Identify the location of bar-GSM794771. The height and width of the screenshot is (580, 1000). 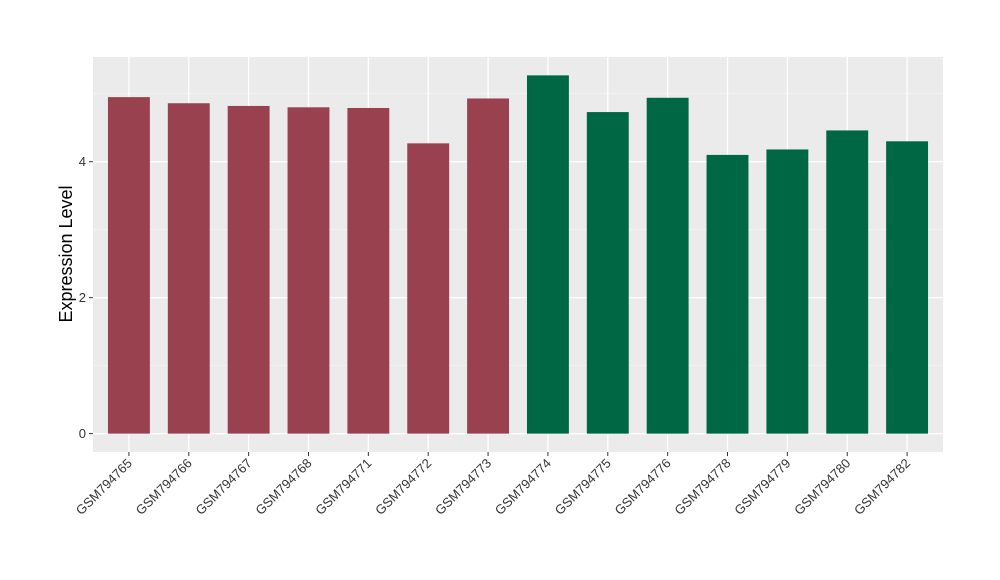
(368, 270).